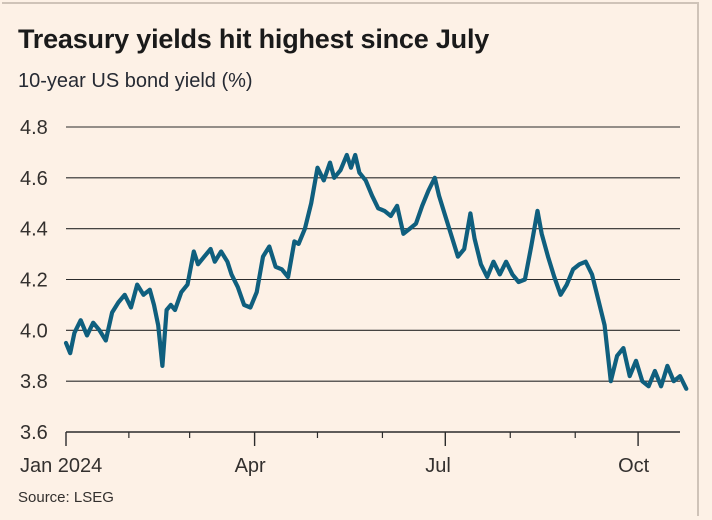  Describe the element at coordinates (634, 466) in the screenshot. I see `x-tick-label: Oct` at that location.